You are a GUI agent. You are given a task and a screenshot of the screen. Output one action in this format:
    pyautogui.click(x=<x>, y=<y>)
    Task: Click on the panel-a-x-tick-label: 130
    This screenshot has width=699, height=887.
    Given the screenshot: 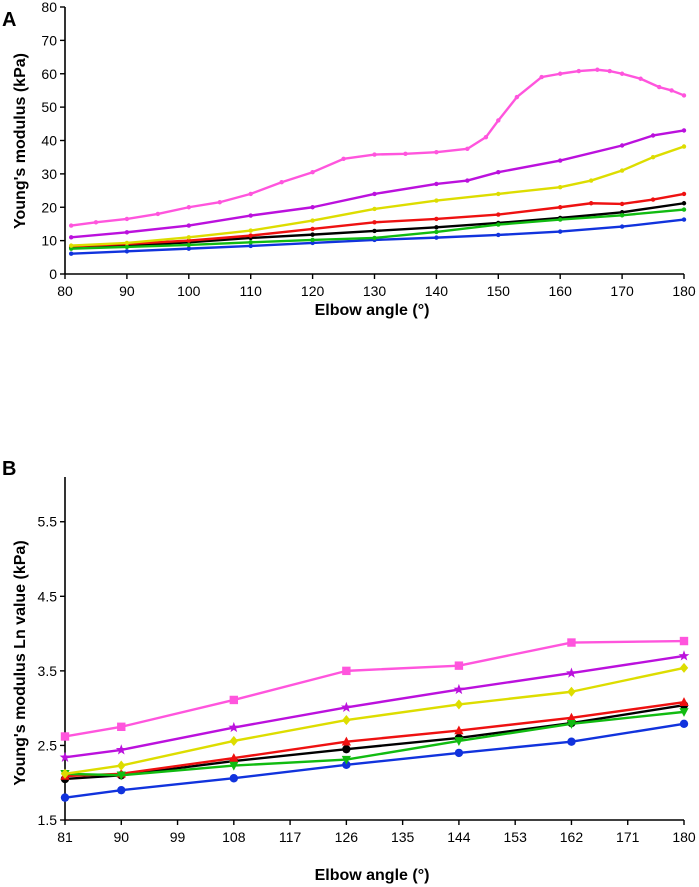 What is the action you would take?
    pyautogui.click(x=375, y=291)
    